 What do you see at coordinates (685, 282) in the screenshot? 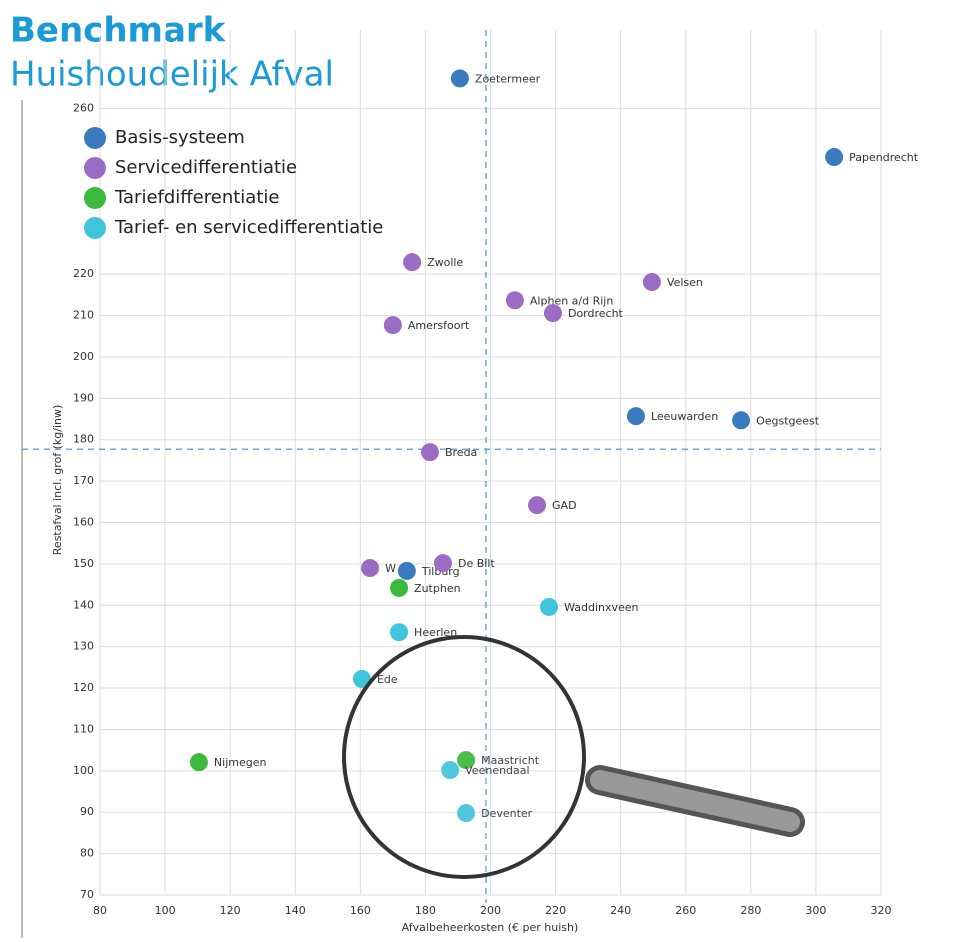
I see `point-label: Velsen` at bounding box center [685, 282].